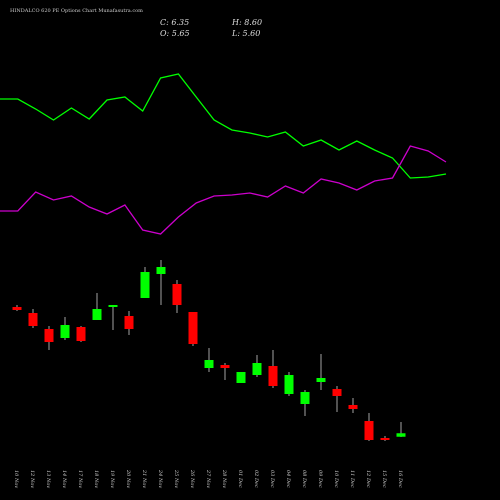 The width and height of the screenshot is (500, 500). Describe the element at coordinates (256, 479) in the screenshot. I see `x-tick-label: 02 Dec` at that location.